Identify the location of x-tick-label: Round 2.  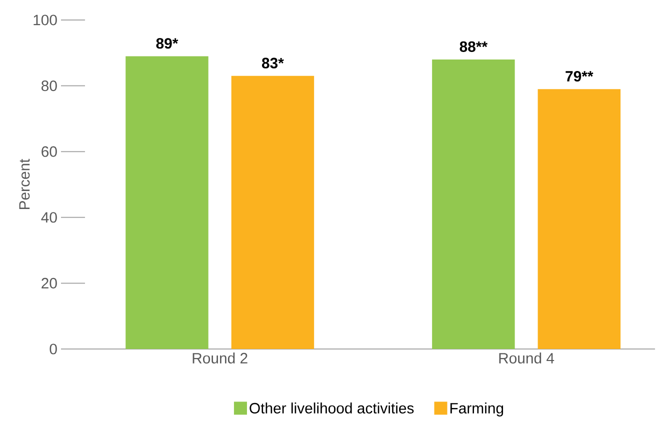
(220, 358).